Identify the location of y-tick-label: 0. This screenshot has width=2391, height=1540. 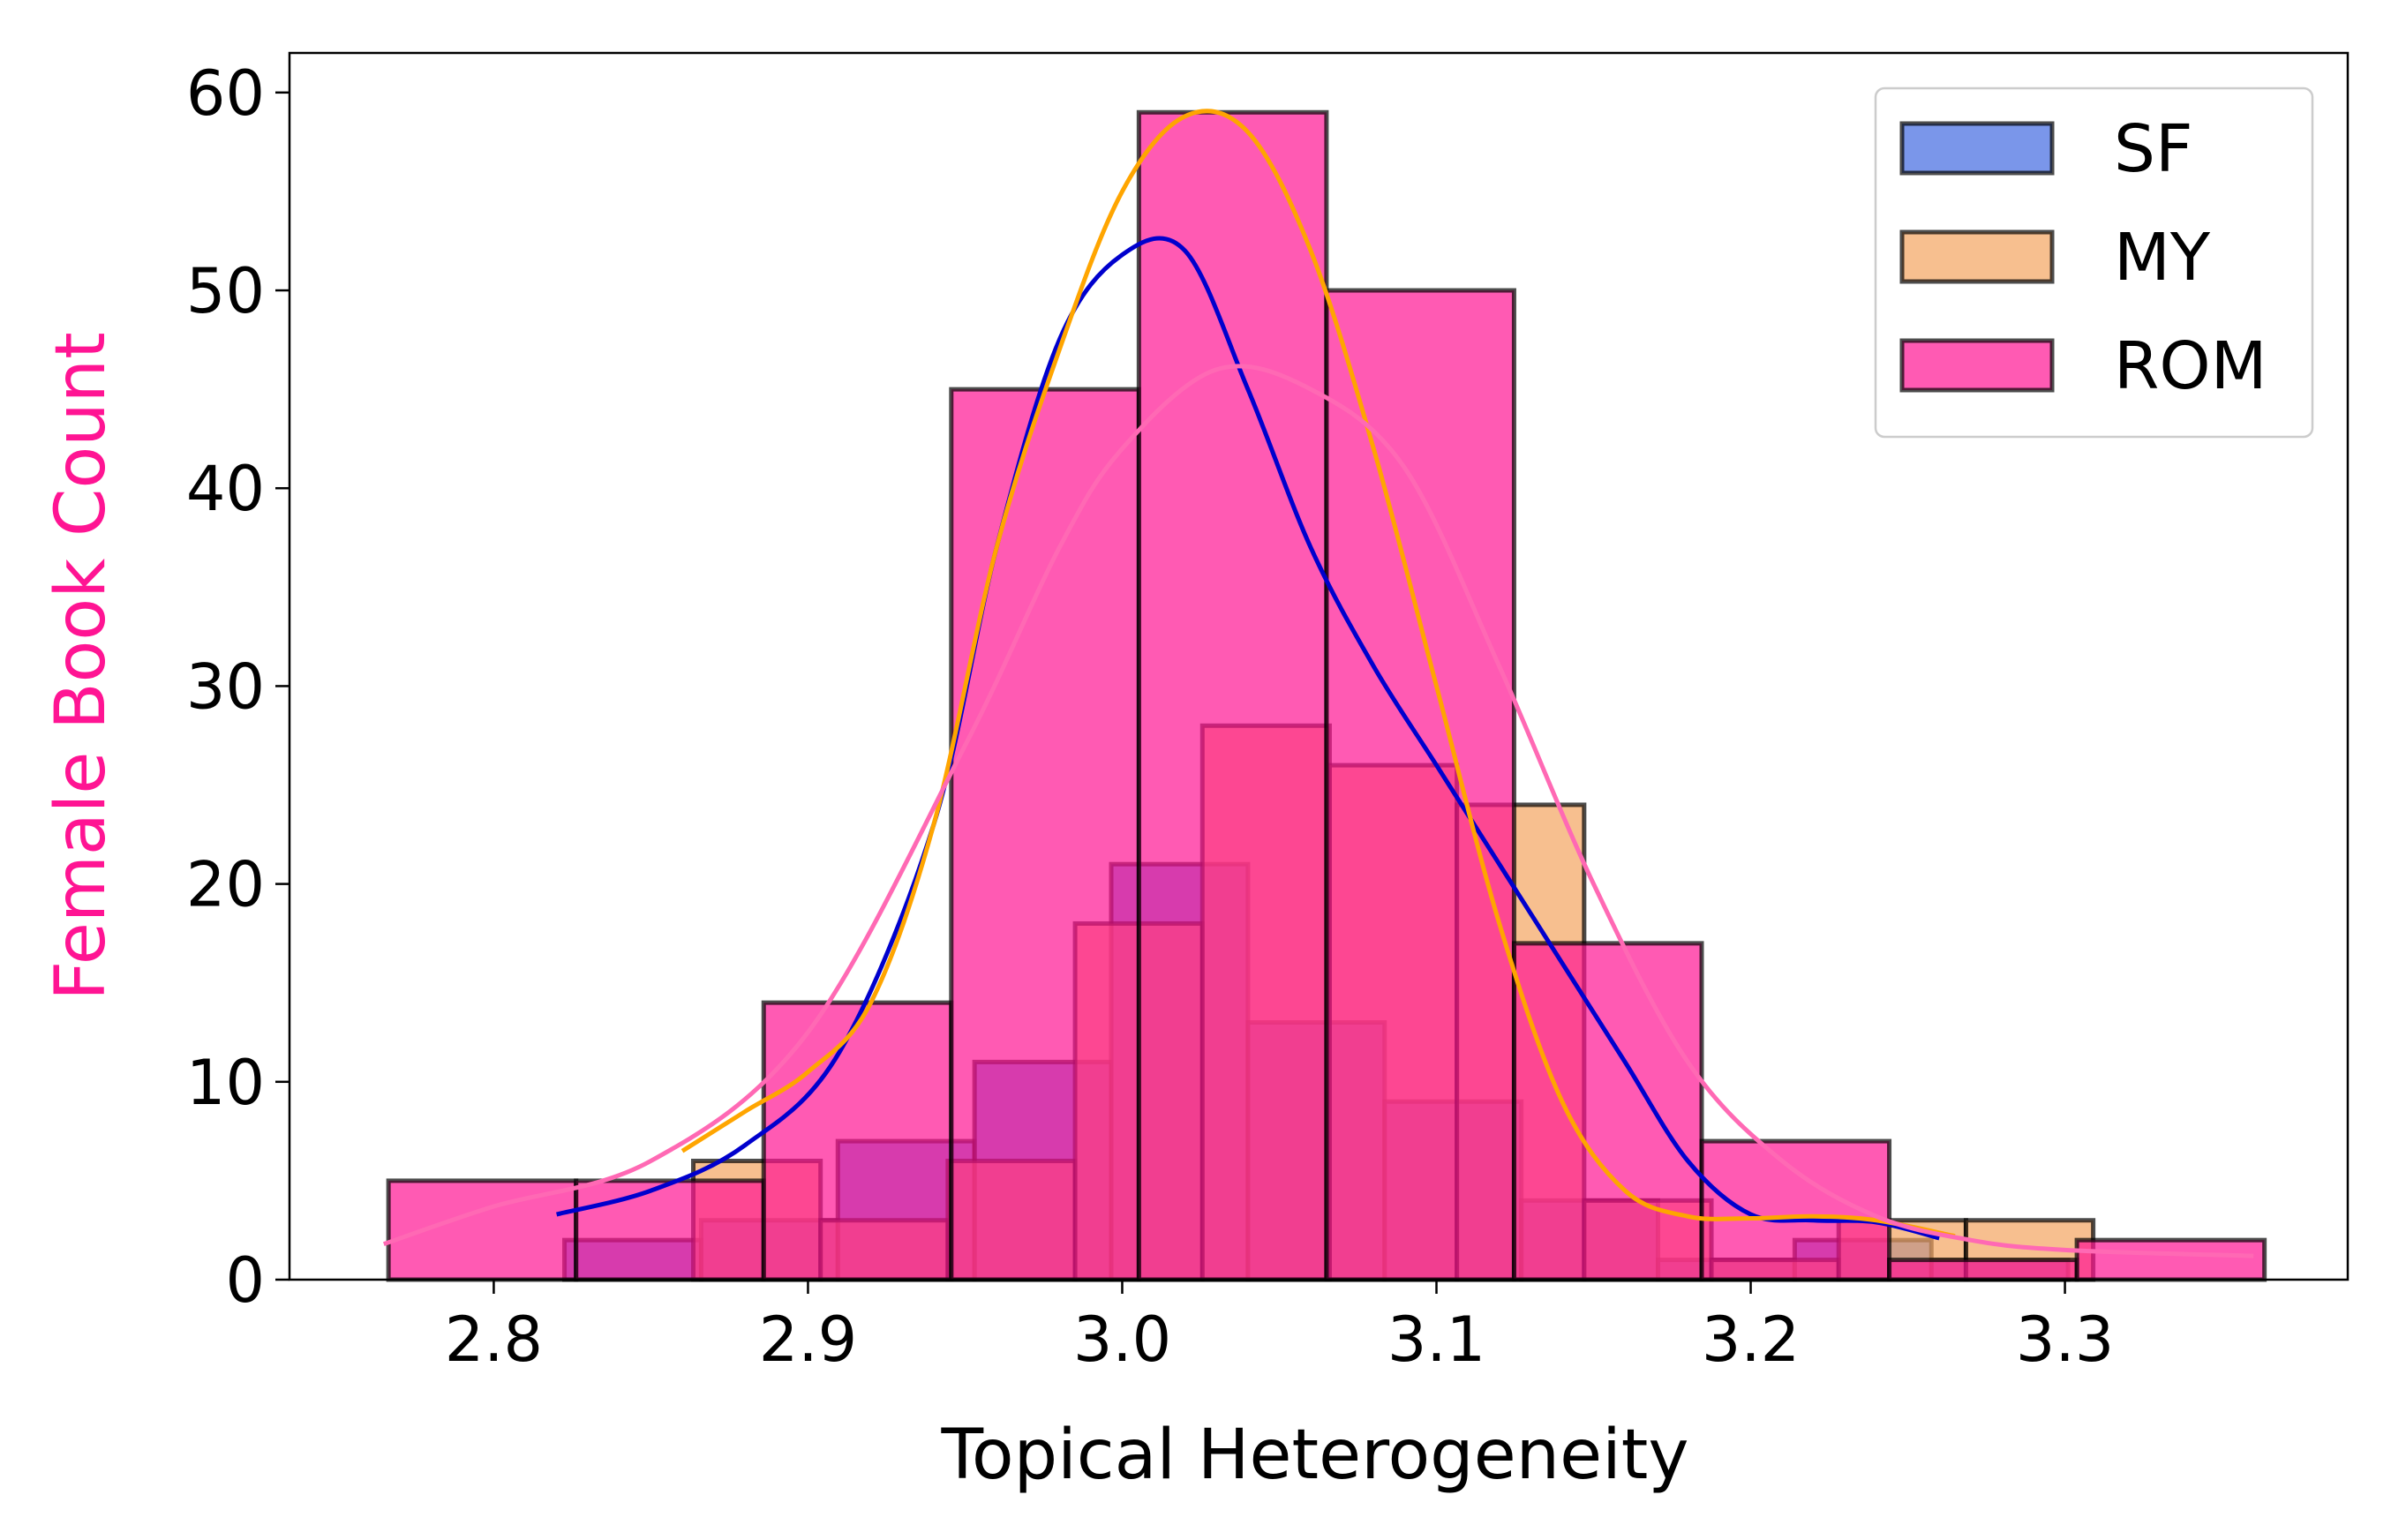
(245, 1281).